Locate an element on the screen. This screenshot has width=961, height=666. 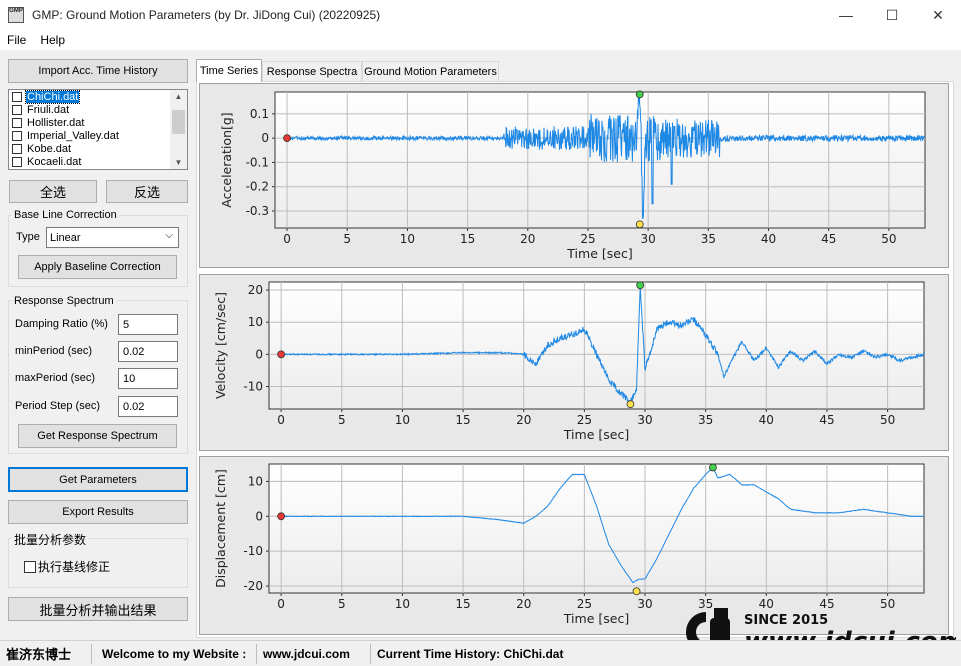
import-button: Import Acc. Time History is located at coordinates (98, 71).